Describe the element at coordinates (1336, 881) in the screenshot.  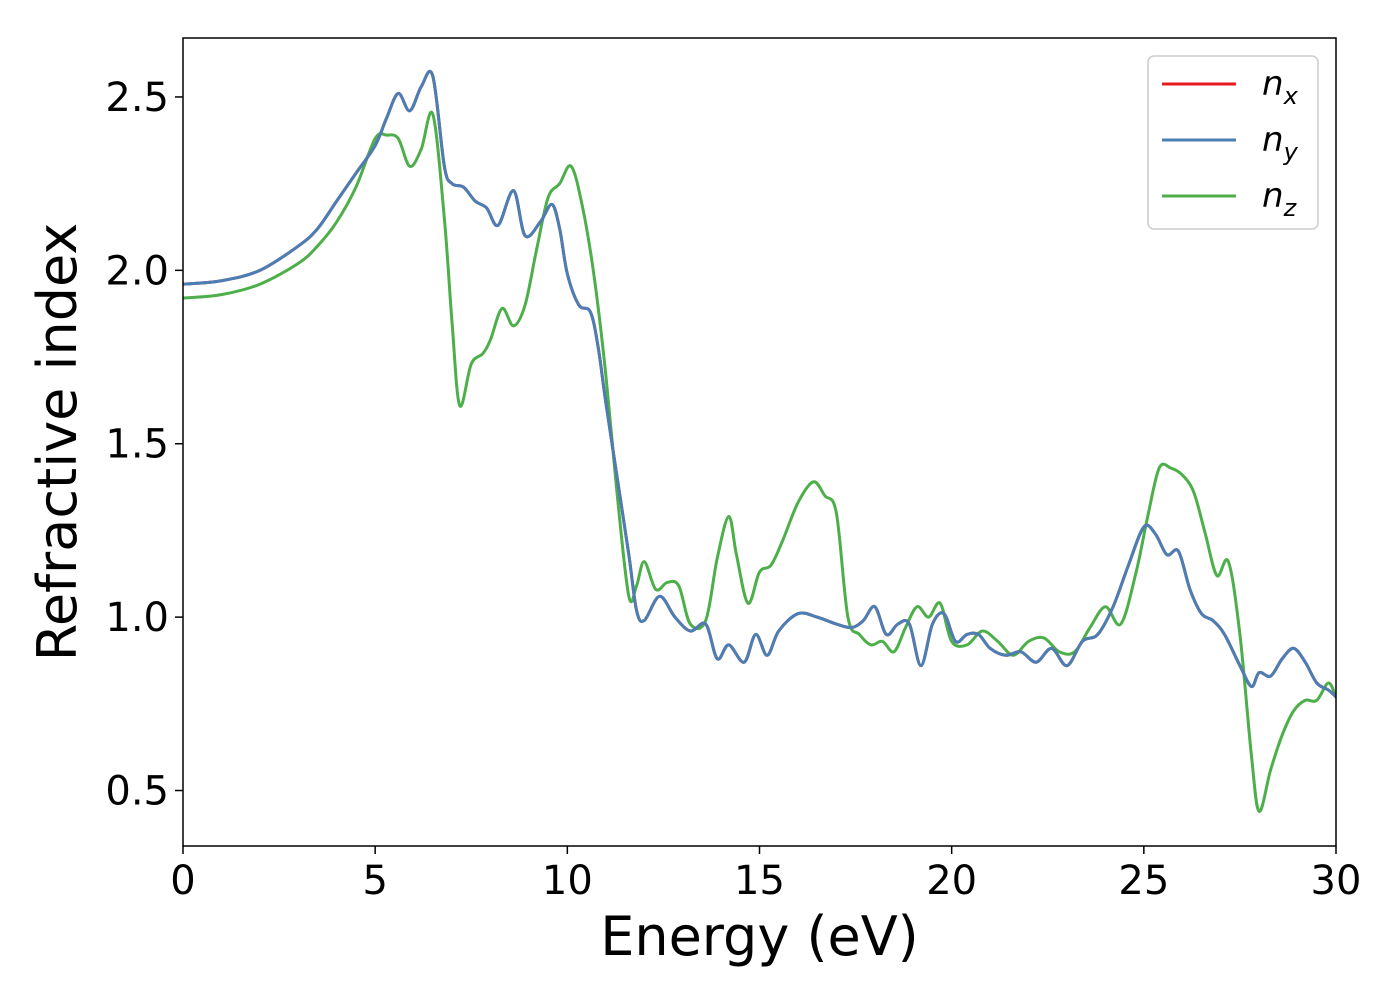
I see `x-tick-label: 30` at that location.